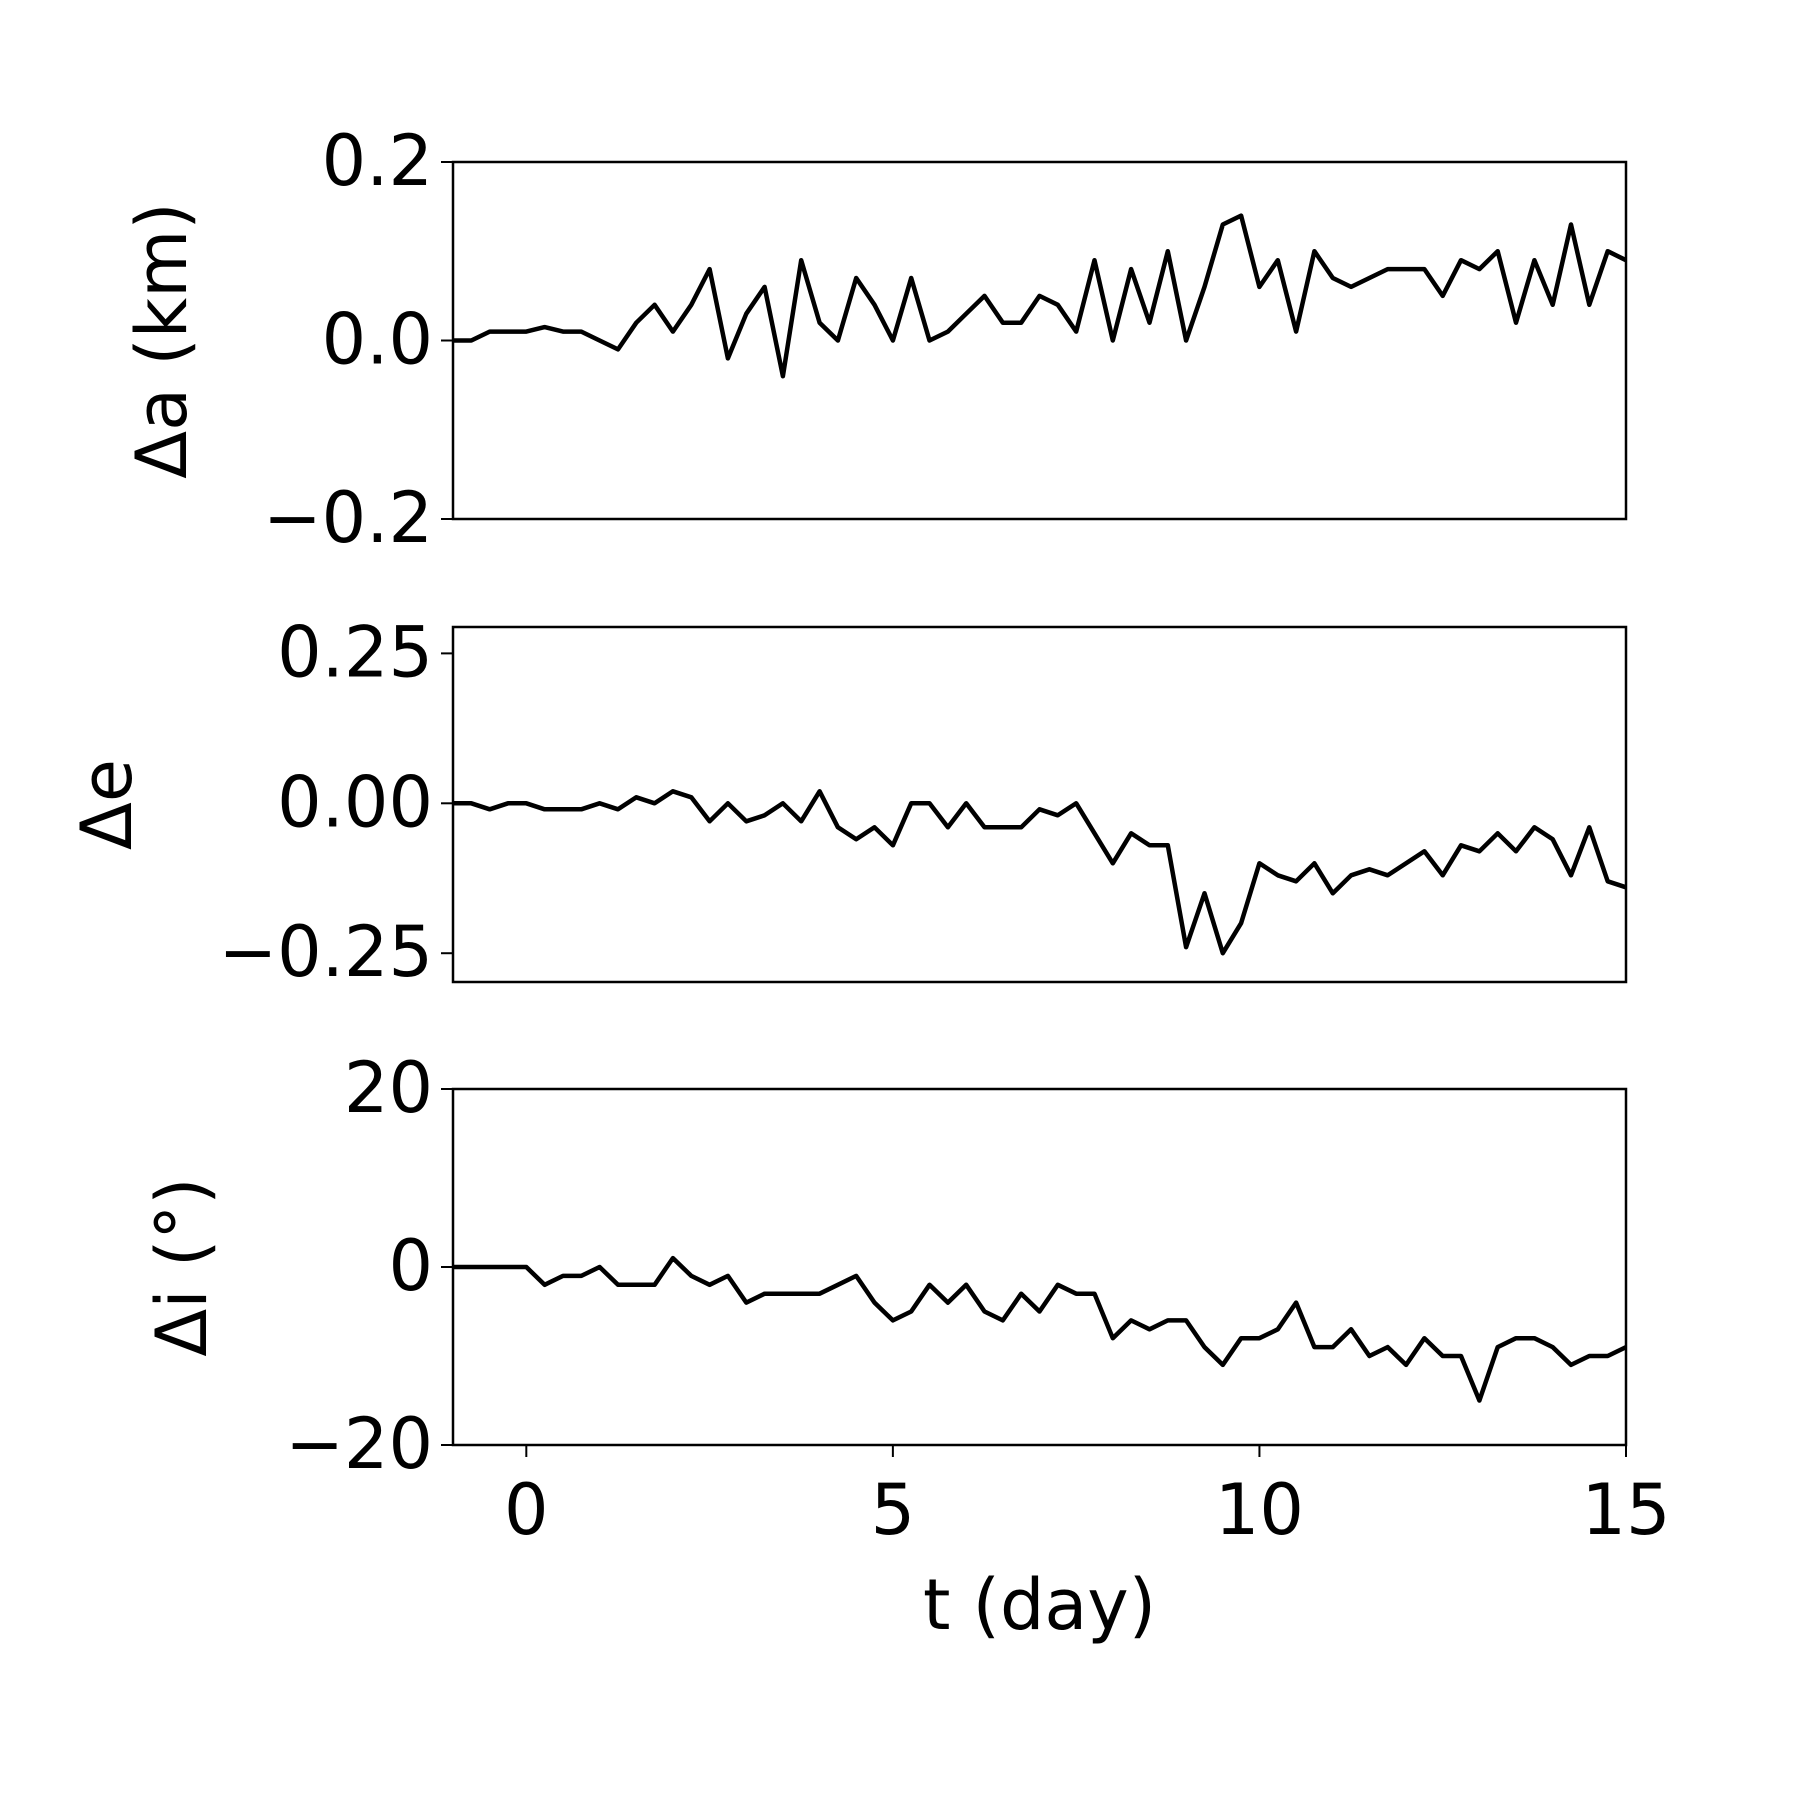 This screenshot has height=1800, width=1800. I want to click on x-axis-label: t (day), so click(1039, 1605).